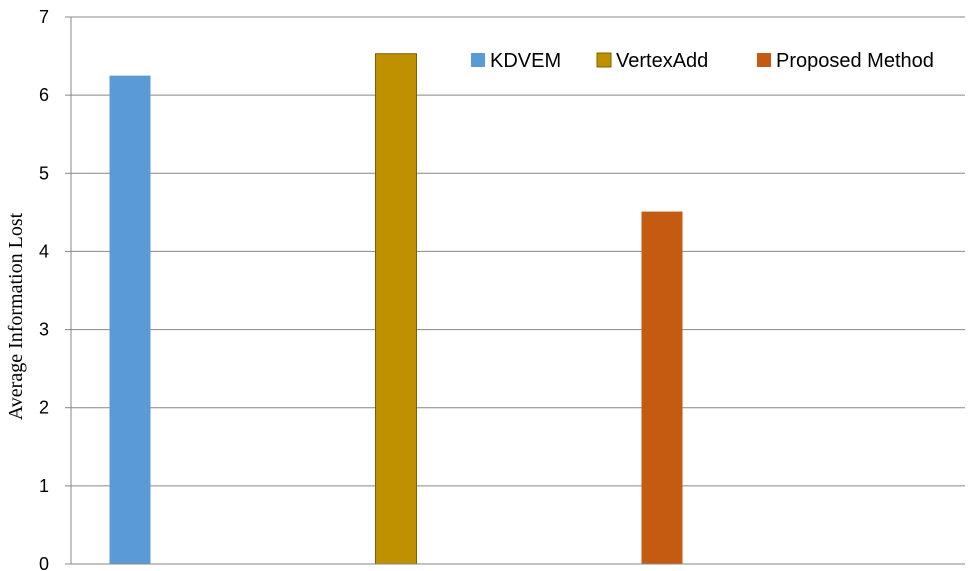  Describe the element at coordinates (55, 289) in the screenshot. I see `y-axis-ticks: 0 1 2 3 4 5 6 7` at that location.